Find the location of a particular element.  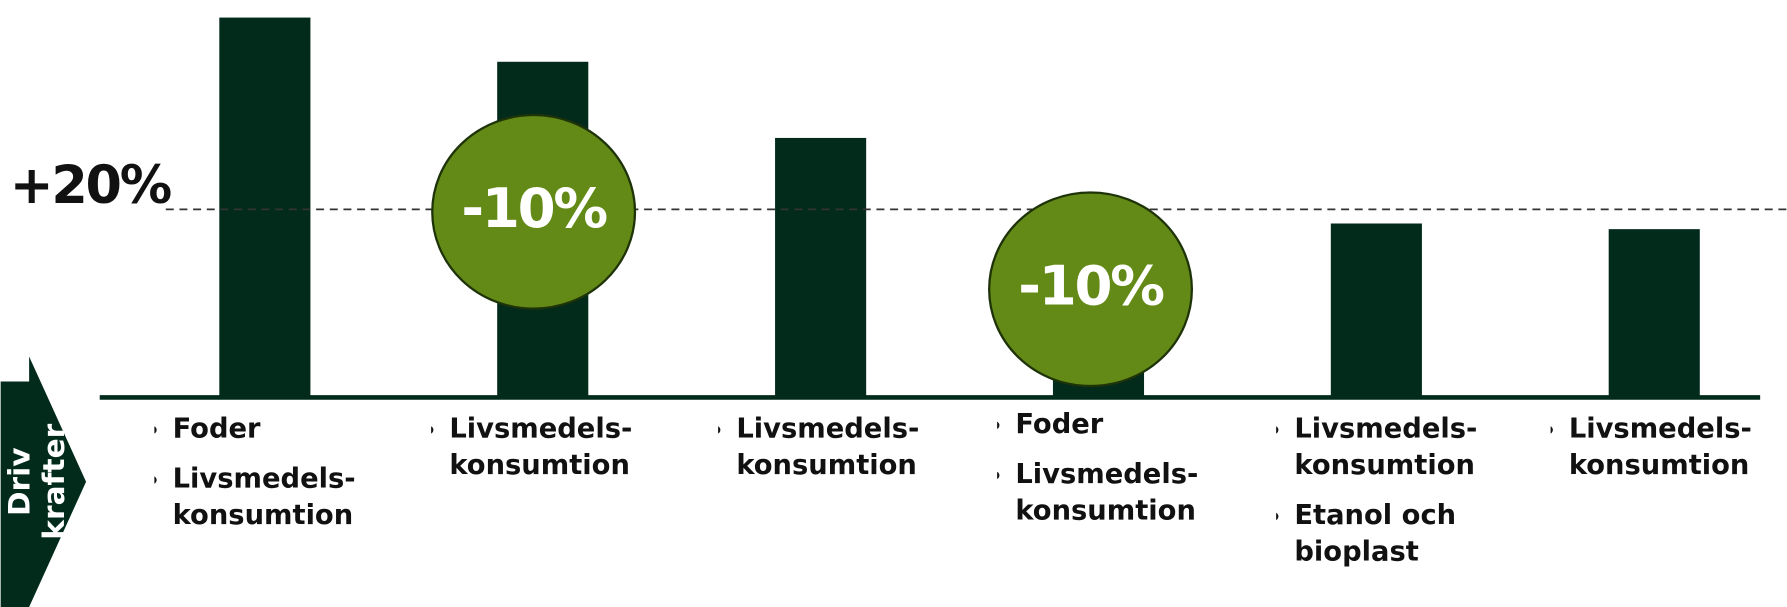

bullet-list: Livsmedels-konsumtion Etanol och bioplast is located at coordinates (1390, 489).